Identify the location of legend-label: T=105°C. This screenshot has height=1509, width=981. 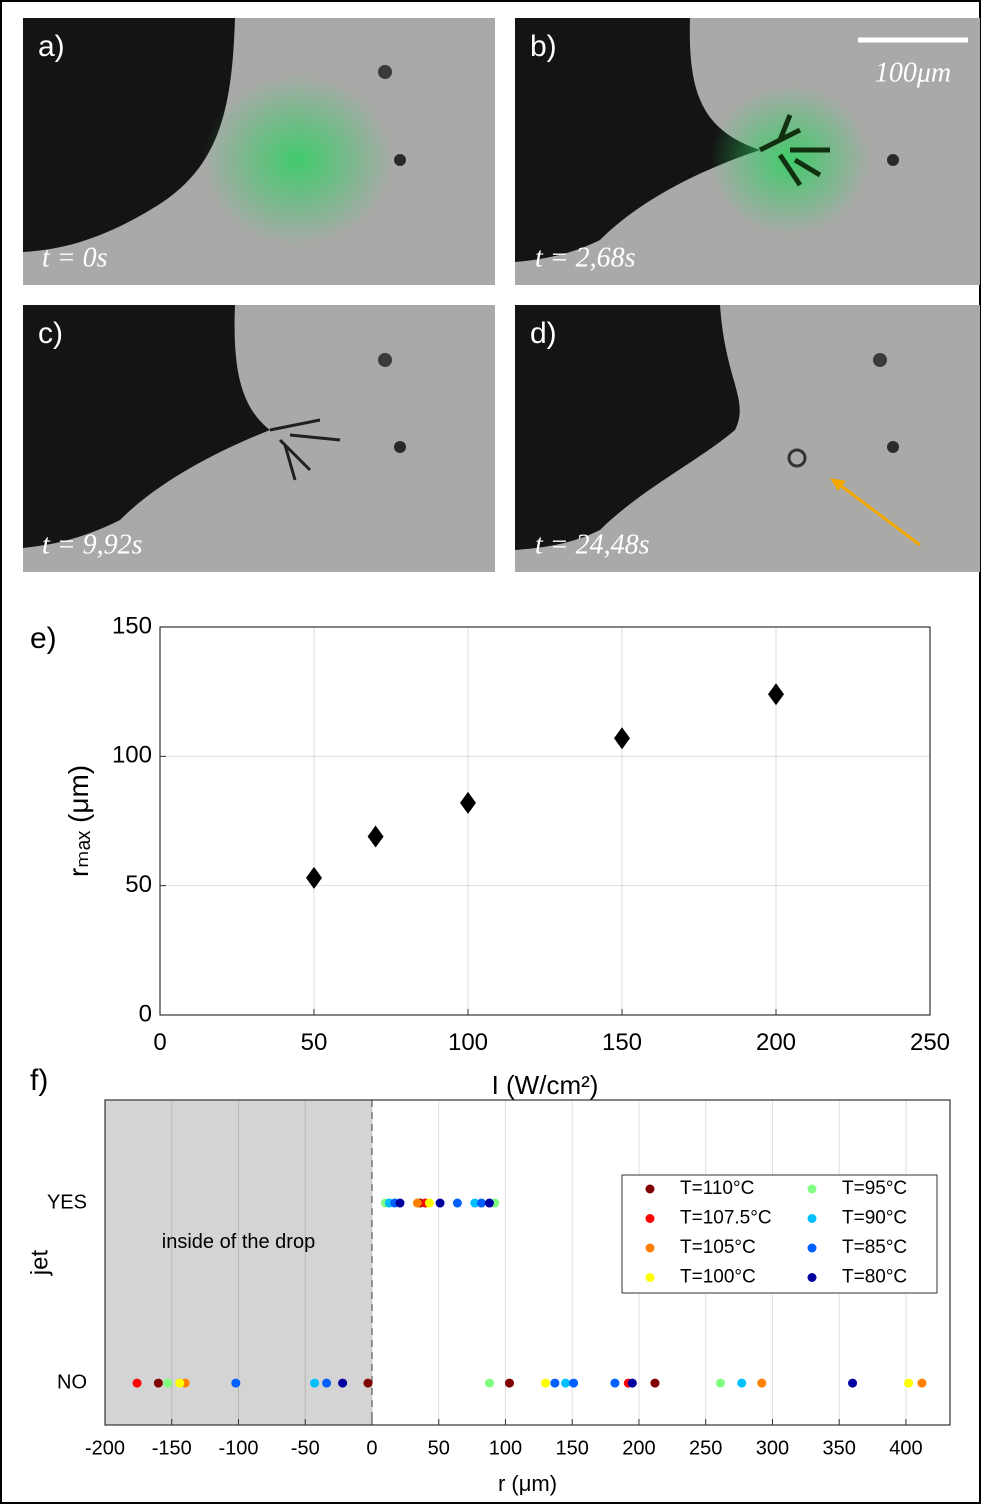
(718, 1247).